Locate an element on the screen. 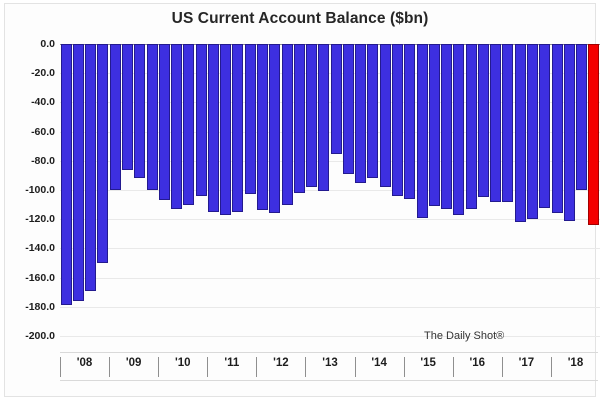 The width and height of the screenshot is (600, 400). chart-title: US Current Account Balance ($bn) is located at coordinates (300, 18).